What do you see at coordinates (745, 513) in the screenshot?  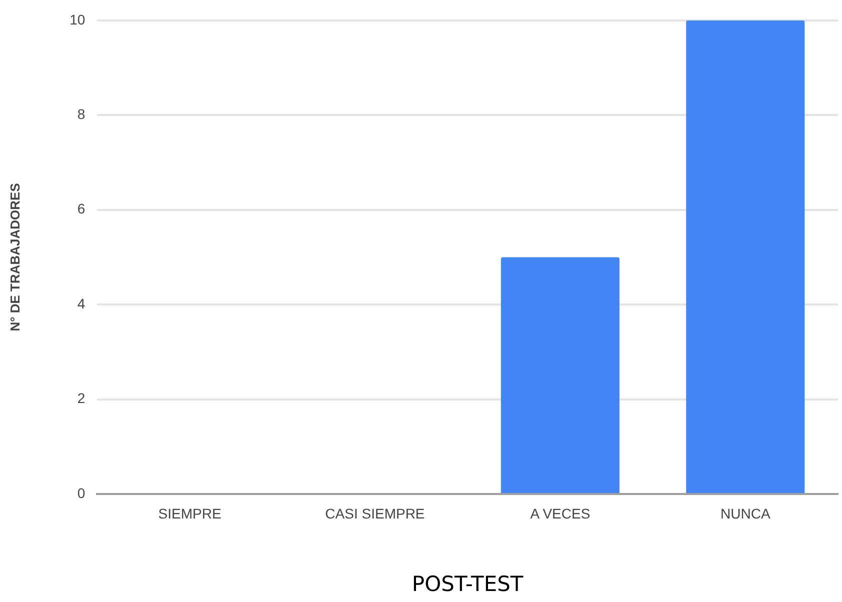 I see `x-tick-label: NUNCA` at bounding box center [745, 513].